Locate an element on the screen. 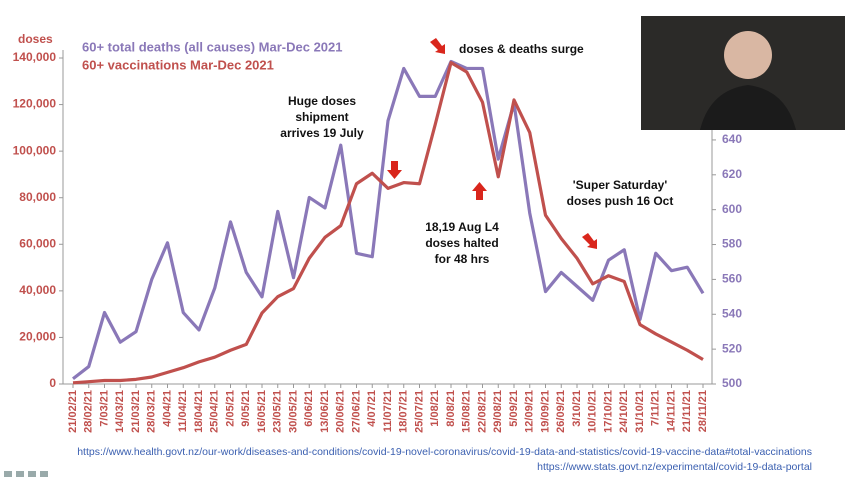  annotation: 18,19 Aug L4 is located at coordinates (462, 227).